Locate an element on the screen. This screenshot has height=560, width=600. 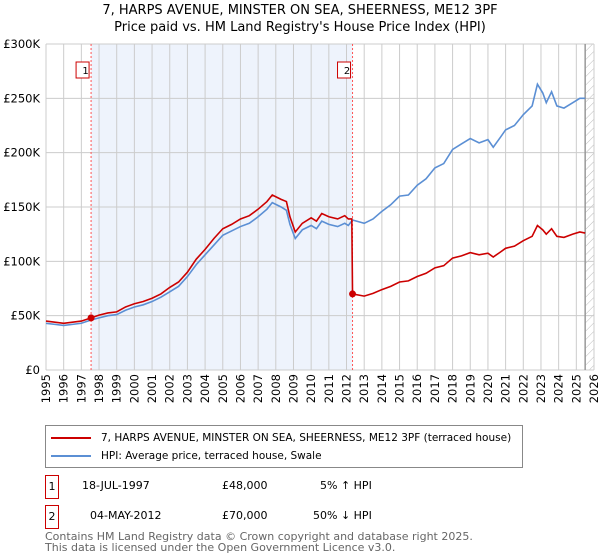
y-tick-label: £0 is located at coordinates (32, 370).